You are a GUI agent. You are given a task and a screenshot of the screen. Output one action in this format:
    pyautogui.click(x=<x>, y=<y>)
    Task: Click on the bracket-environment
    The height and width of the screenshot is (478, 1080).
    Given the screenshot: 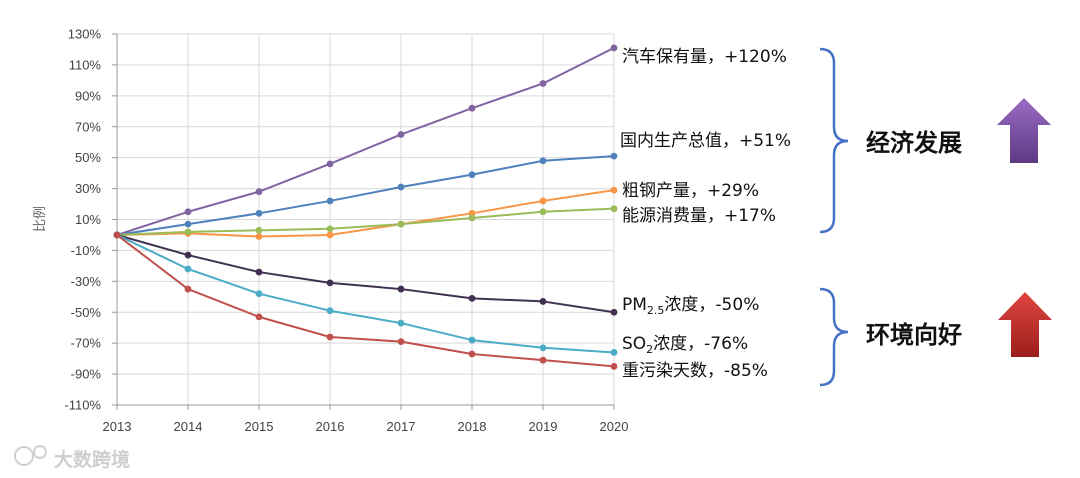 What is the action you would take?
    pyautogui.click(x=834, y=337)
    